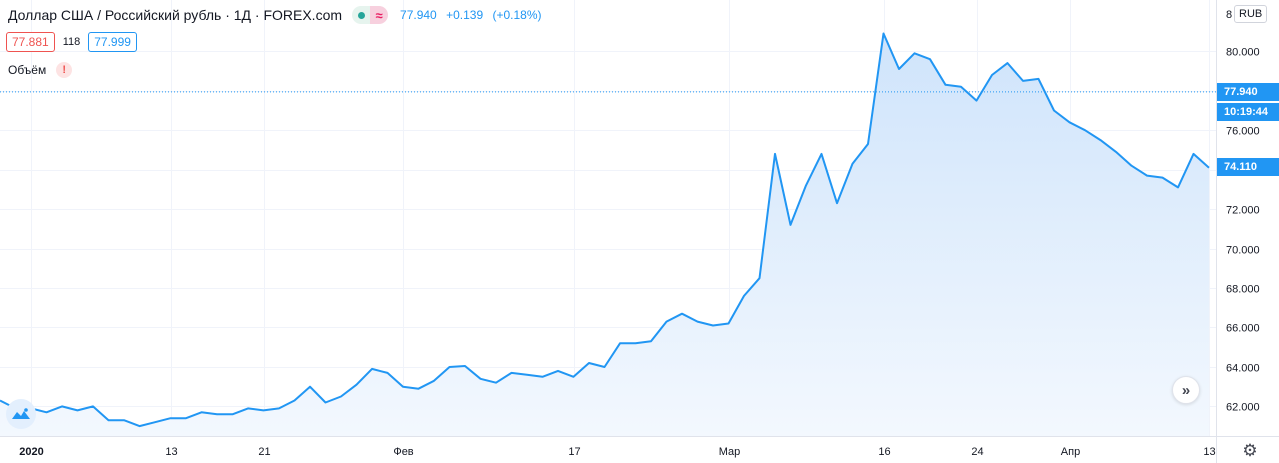 The image size is (1279, 463). What do you see at coordinates (112, 42) in the screenshot?
I see `buy-button: 77.999` at bounding box center [112, 42].